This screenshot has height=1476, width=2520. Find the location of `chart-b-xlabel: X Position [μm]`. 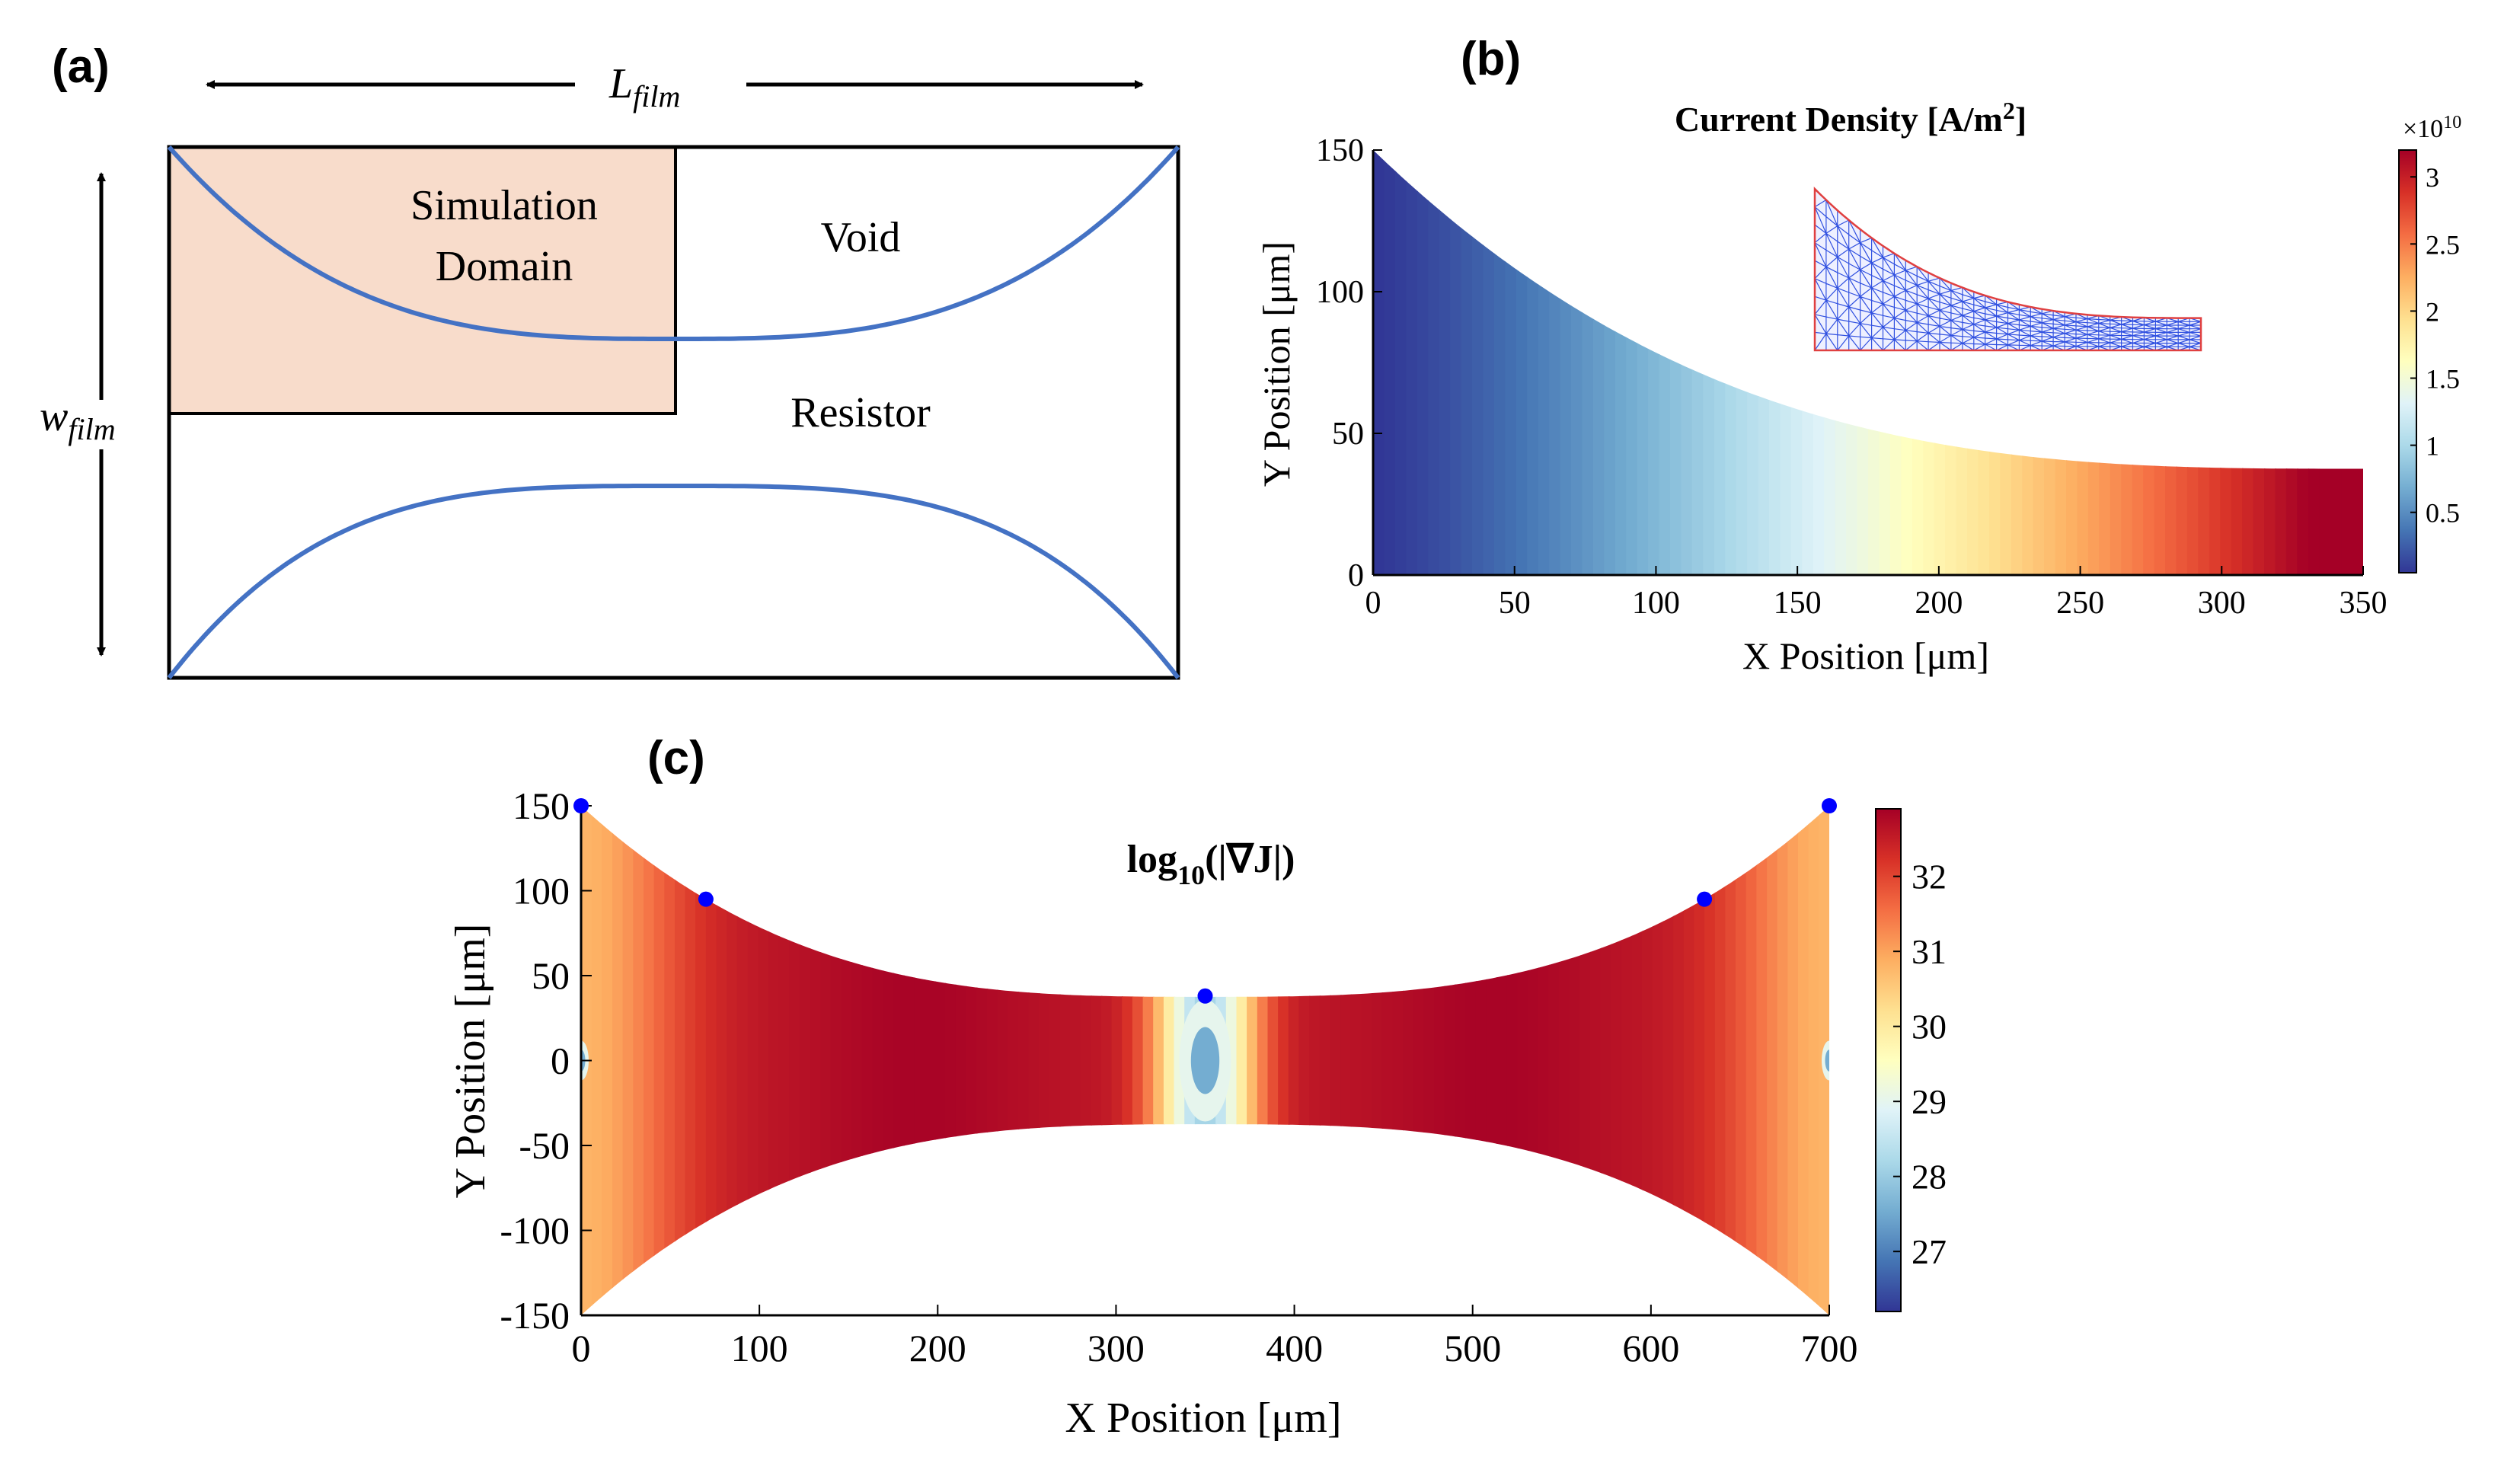

chart-b-xlabel: X Position [μm] is located at coordinates (1865, 655).